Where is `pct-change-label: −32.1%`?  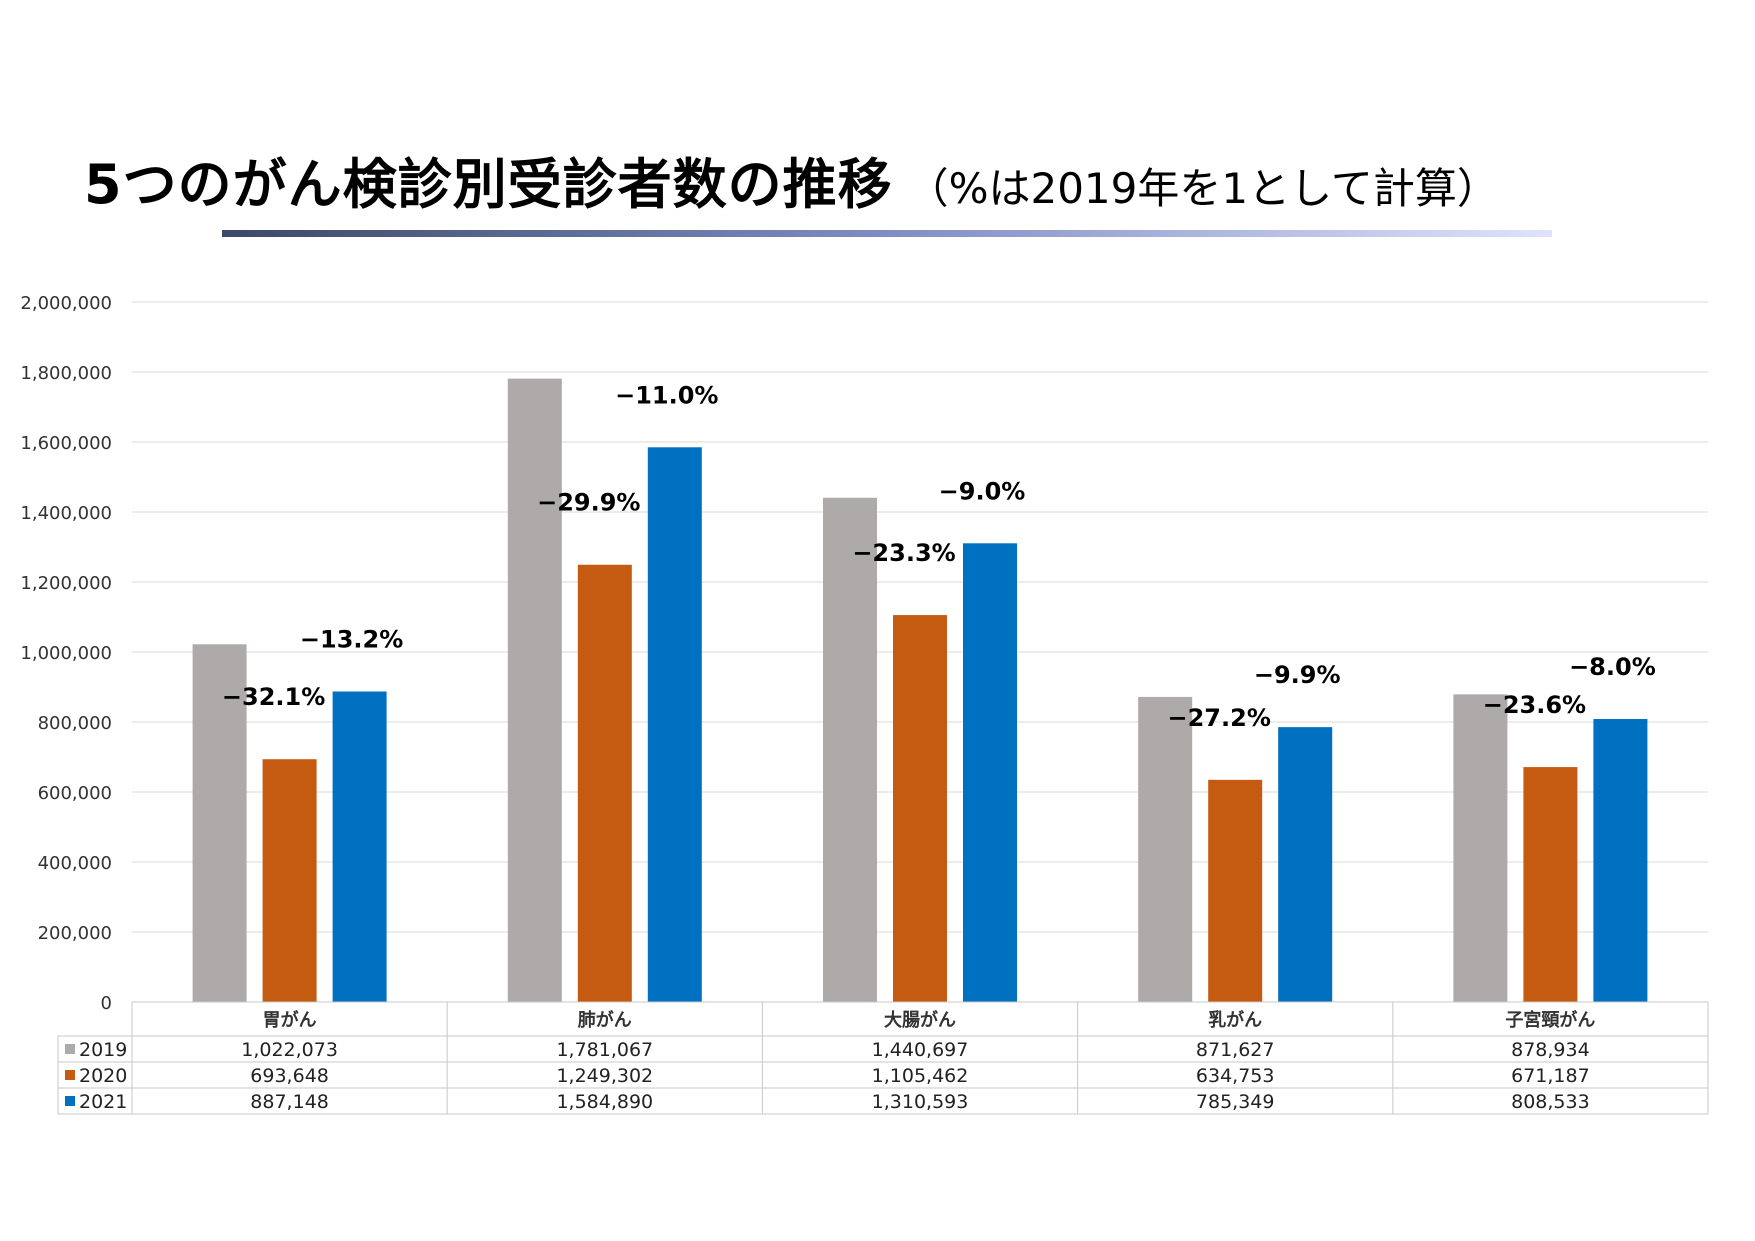
pct-change-label: −32.1% is located at coordinates (273, 697).